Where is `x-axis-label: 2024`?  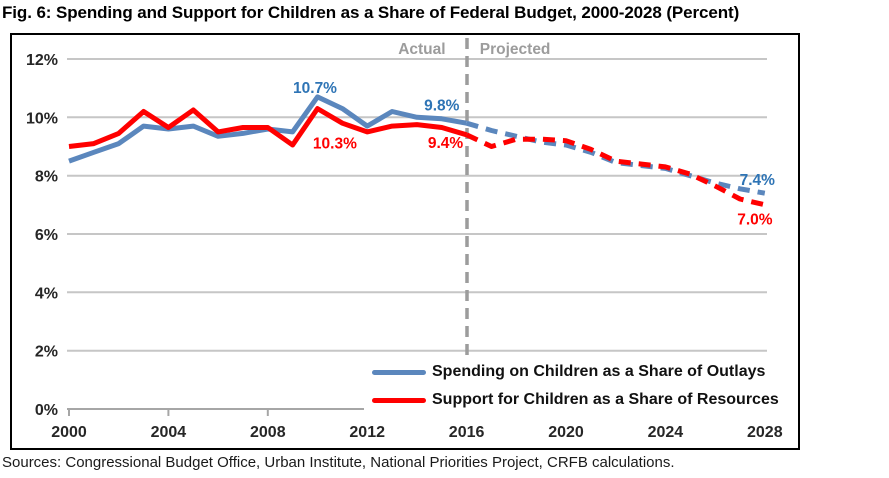 x-axis-label: 2024 is located at coordinates (666, 432).